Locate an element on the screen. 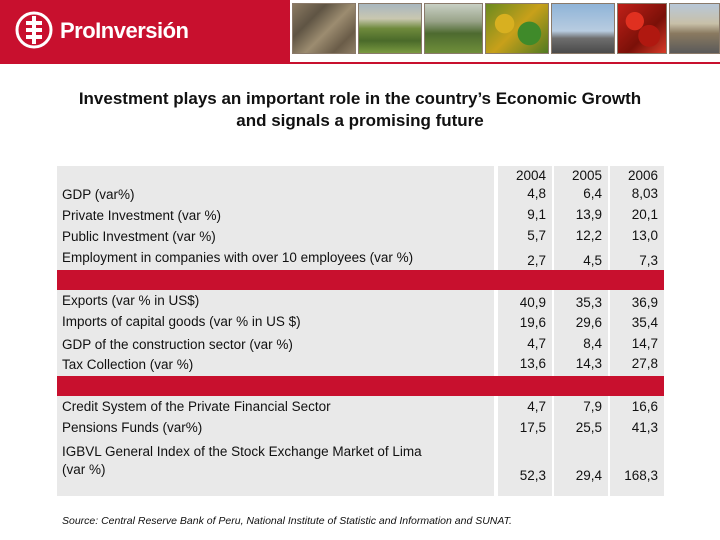 The image size is (720, 540). photo-stone-wall is located at coordinates (324, 28).